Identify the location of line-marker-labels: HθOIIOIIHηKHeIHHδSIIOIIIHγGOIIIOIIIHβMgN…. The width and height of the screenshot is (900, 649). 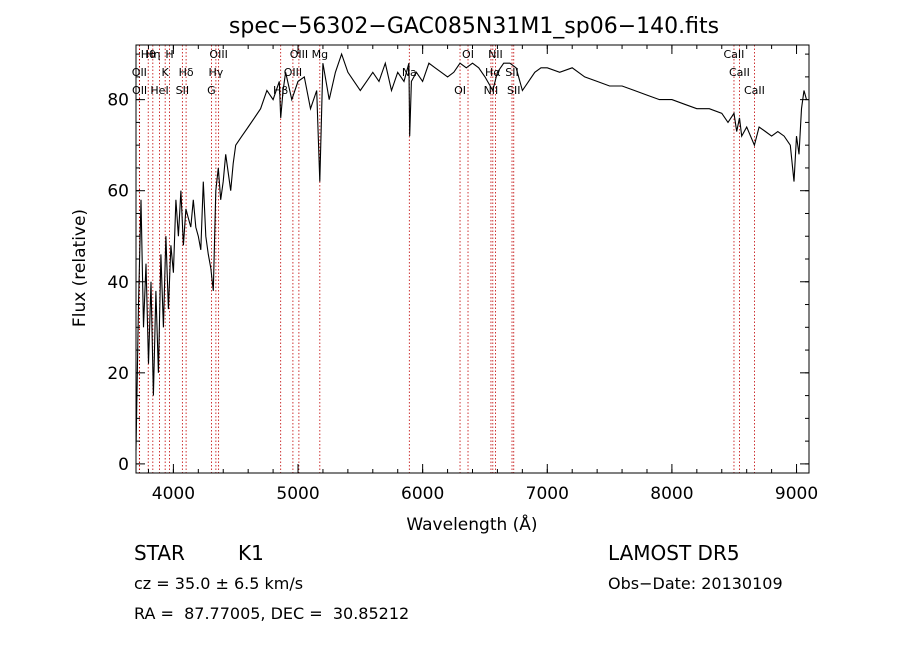
(448, 72).